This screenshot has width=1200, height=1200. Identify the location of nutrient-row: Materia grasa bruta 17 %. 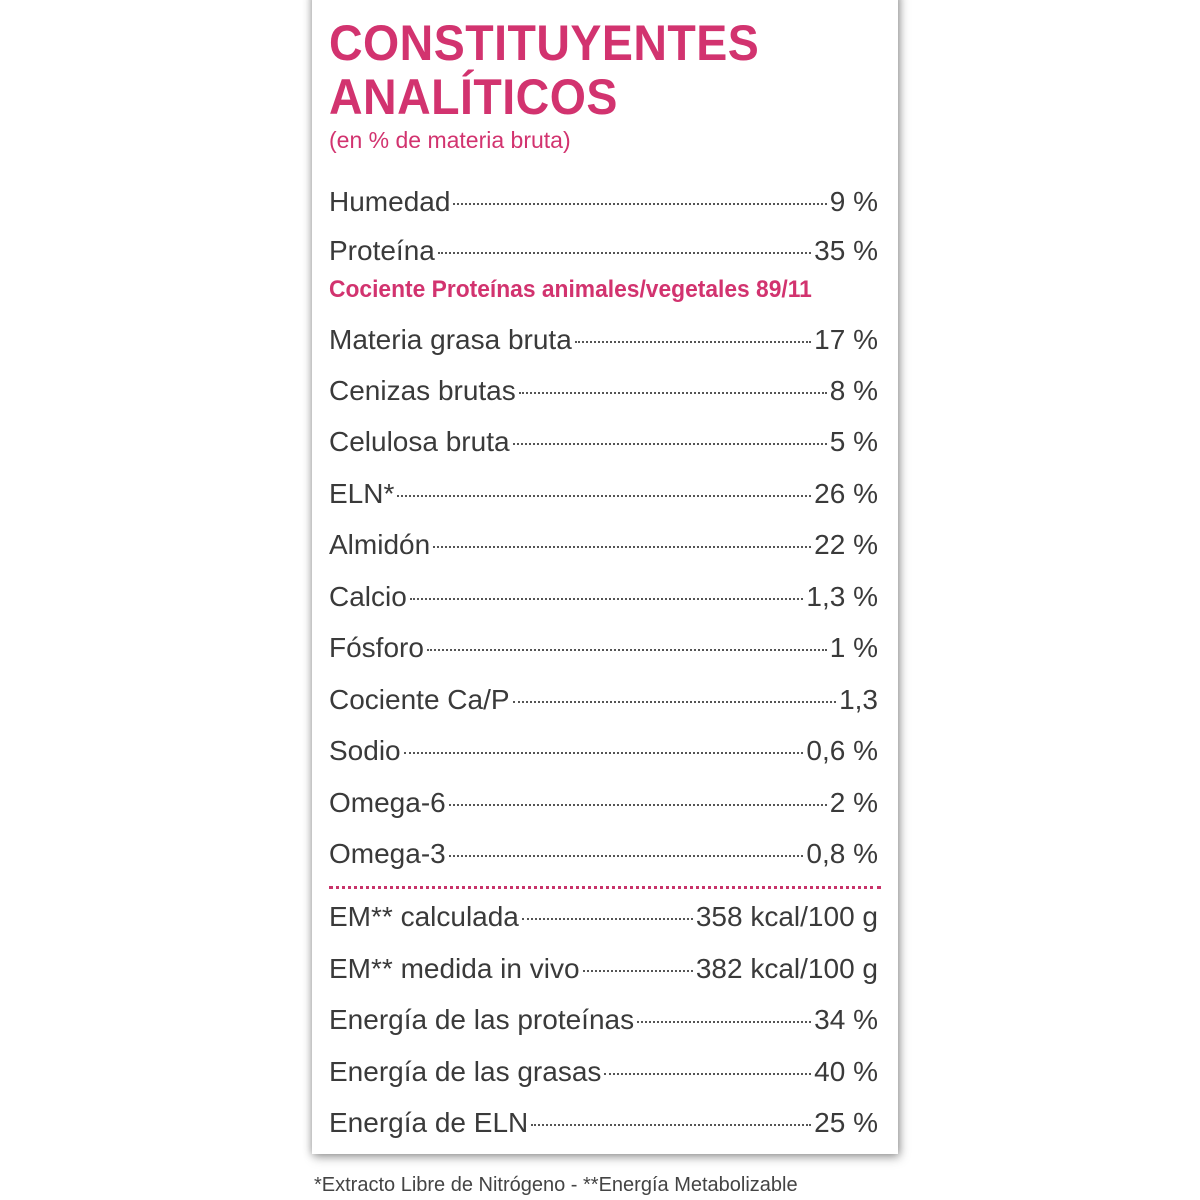
(603, 340).